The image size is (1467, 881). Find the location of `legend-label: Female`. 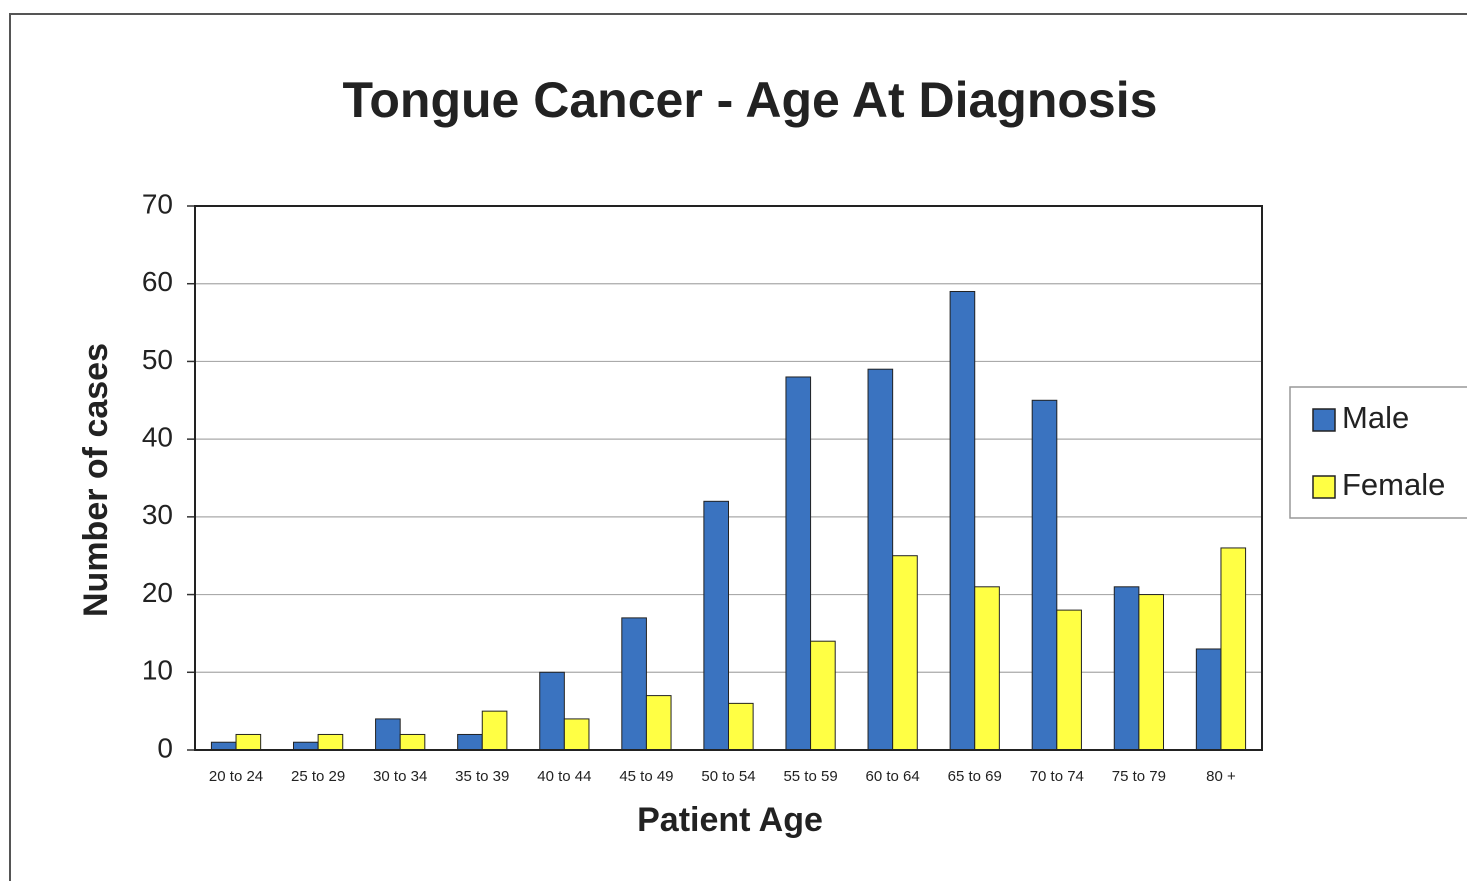

legend-label: Female is located at coordinates (1393, 484).